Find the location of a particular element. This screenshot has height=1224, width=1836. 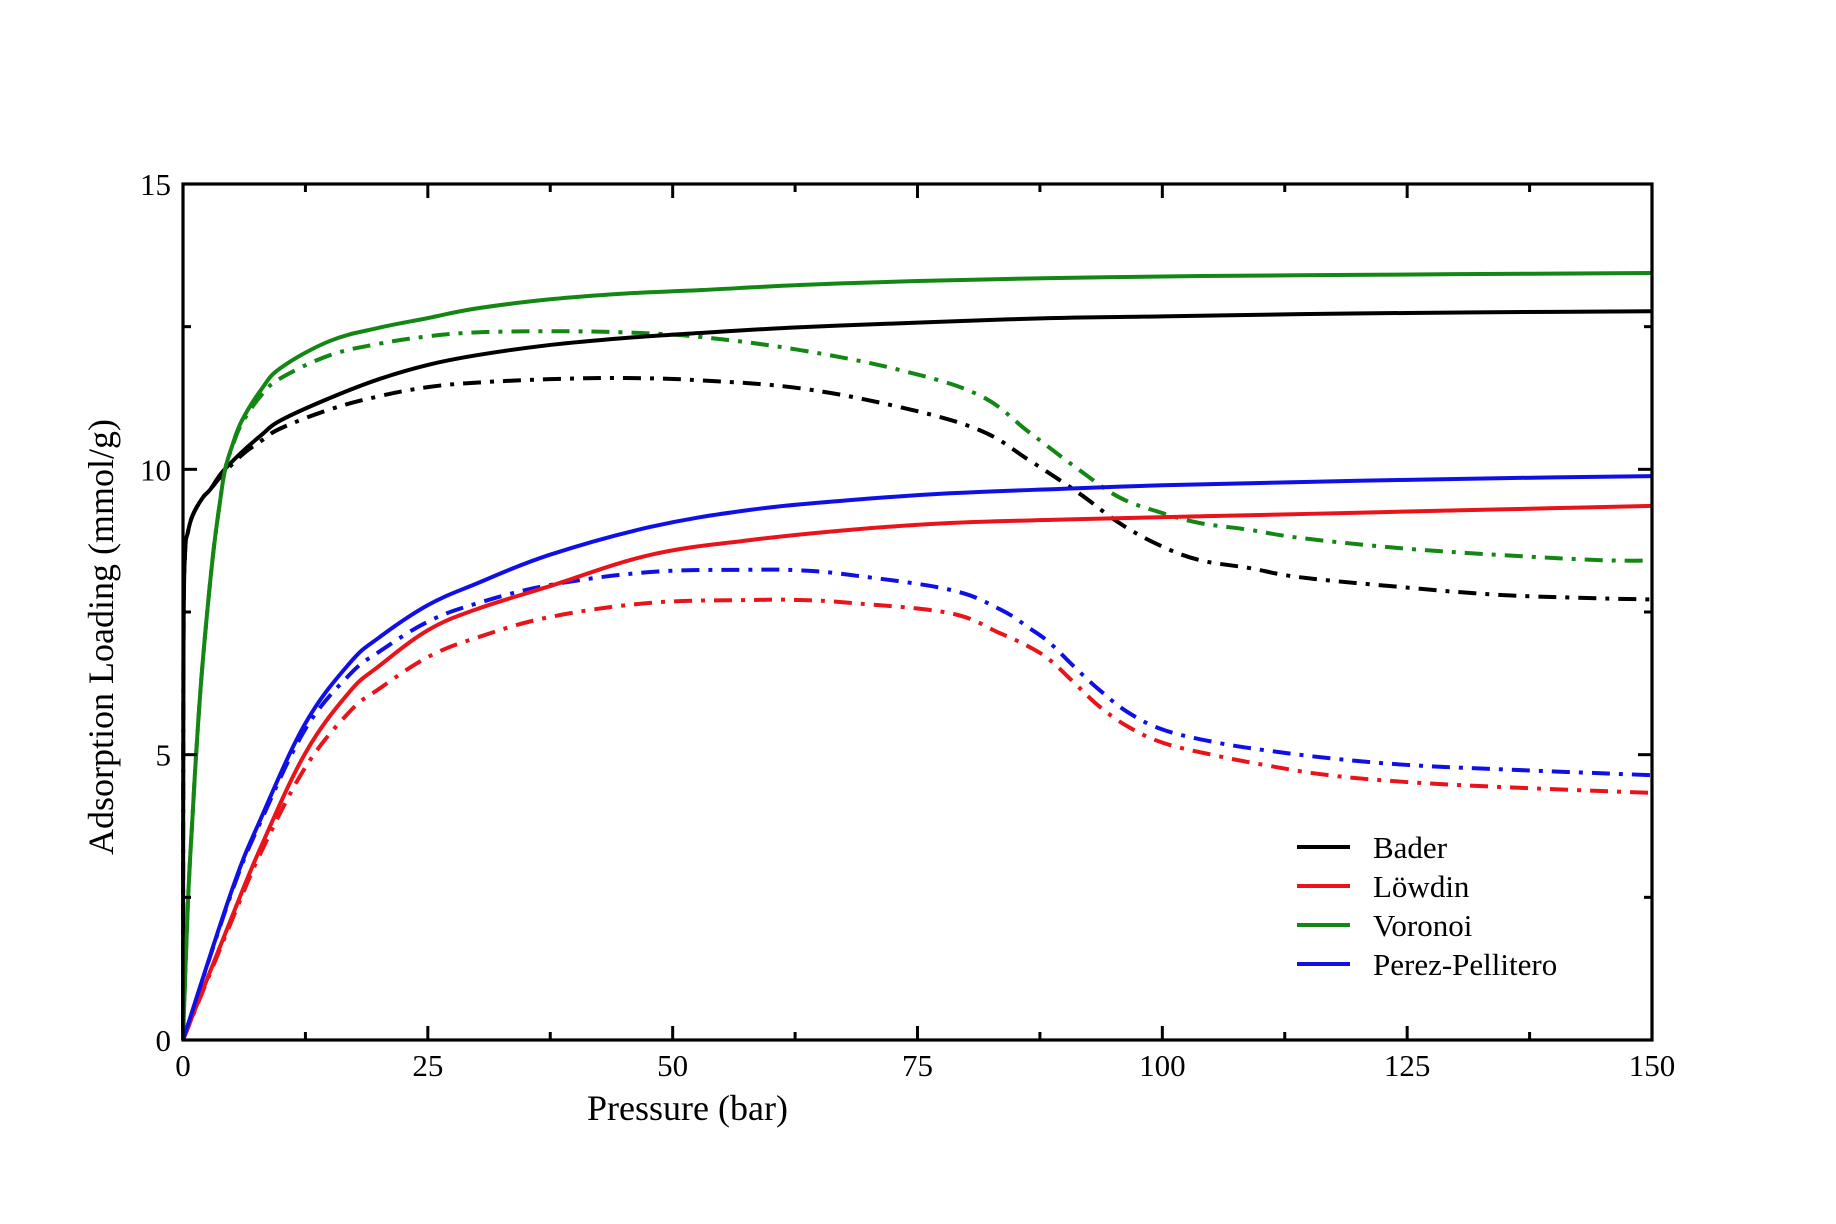

legend-label: Bader is located at coordinates (1410, 847).